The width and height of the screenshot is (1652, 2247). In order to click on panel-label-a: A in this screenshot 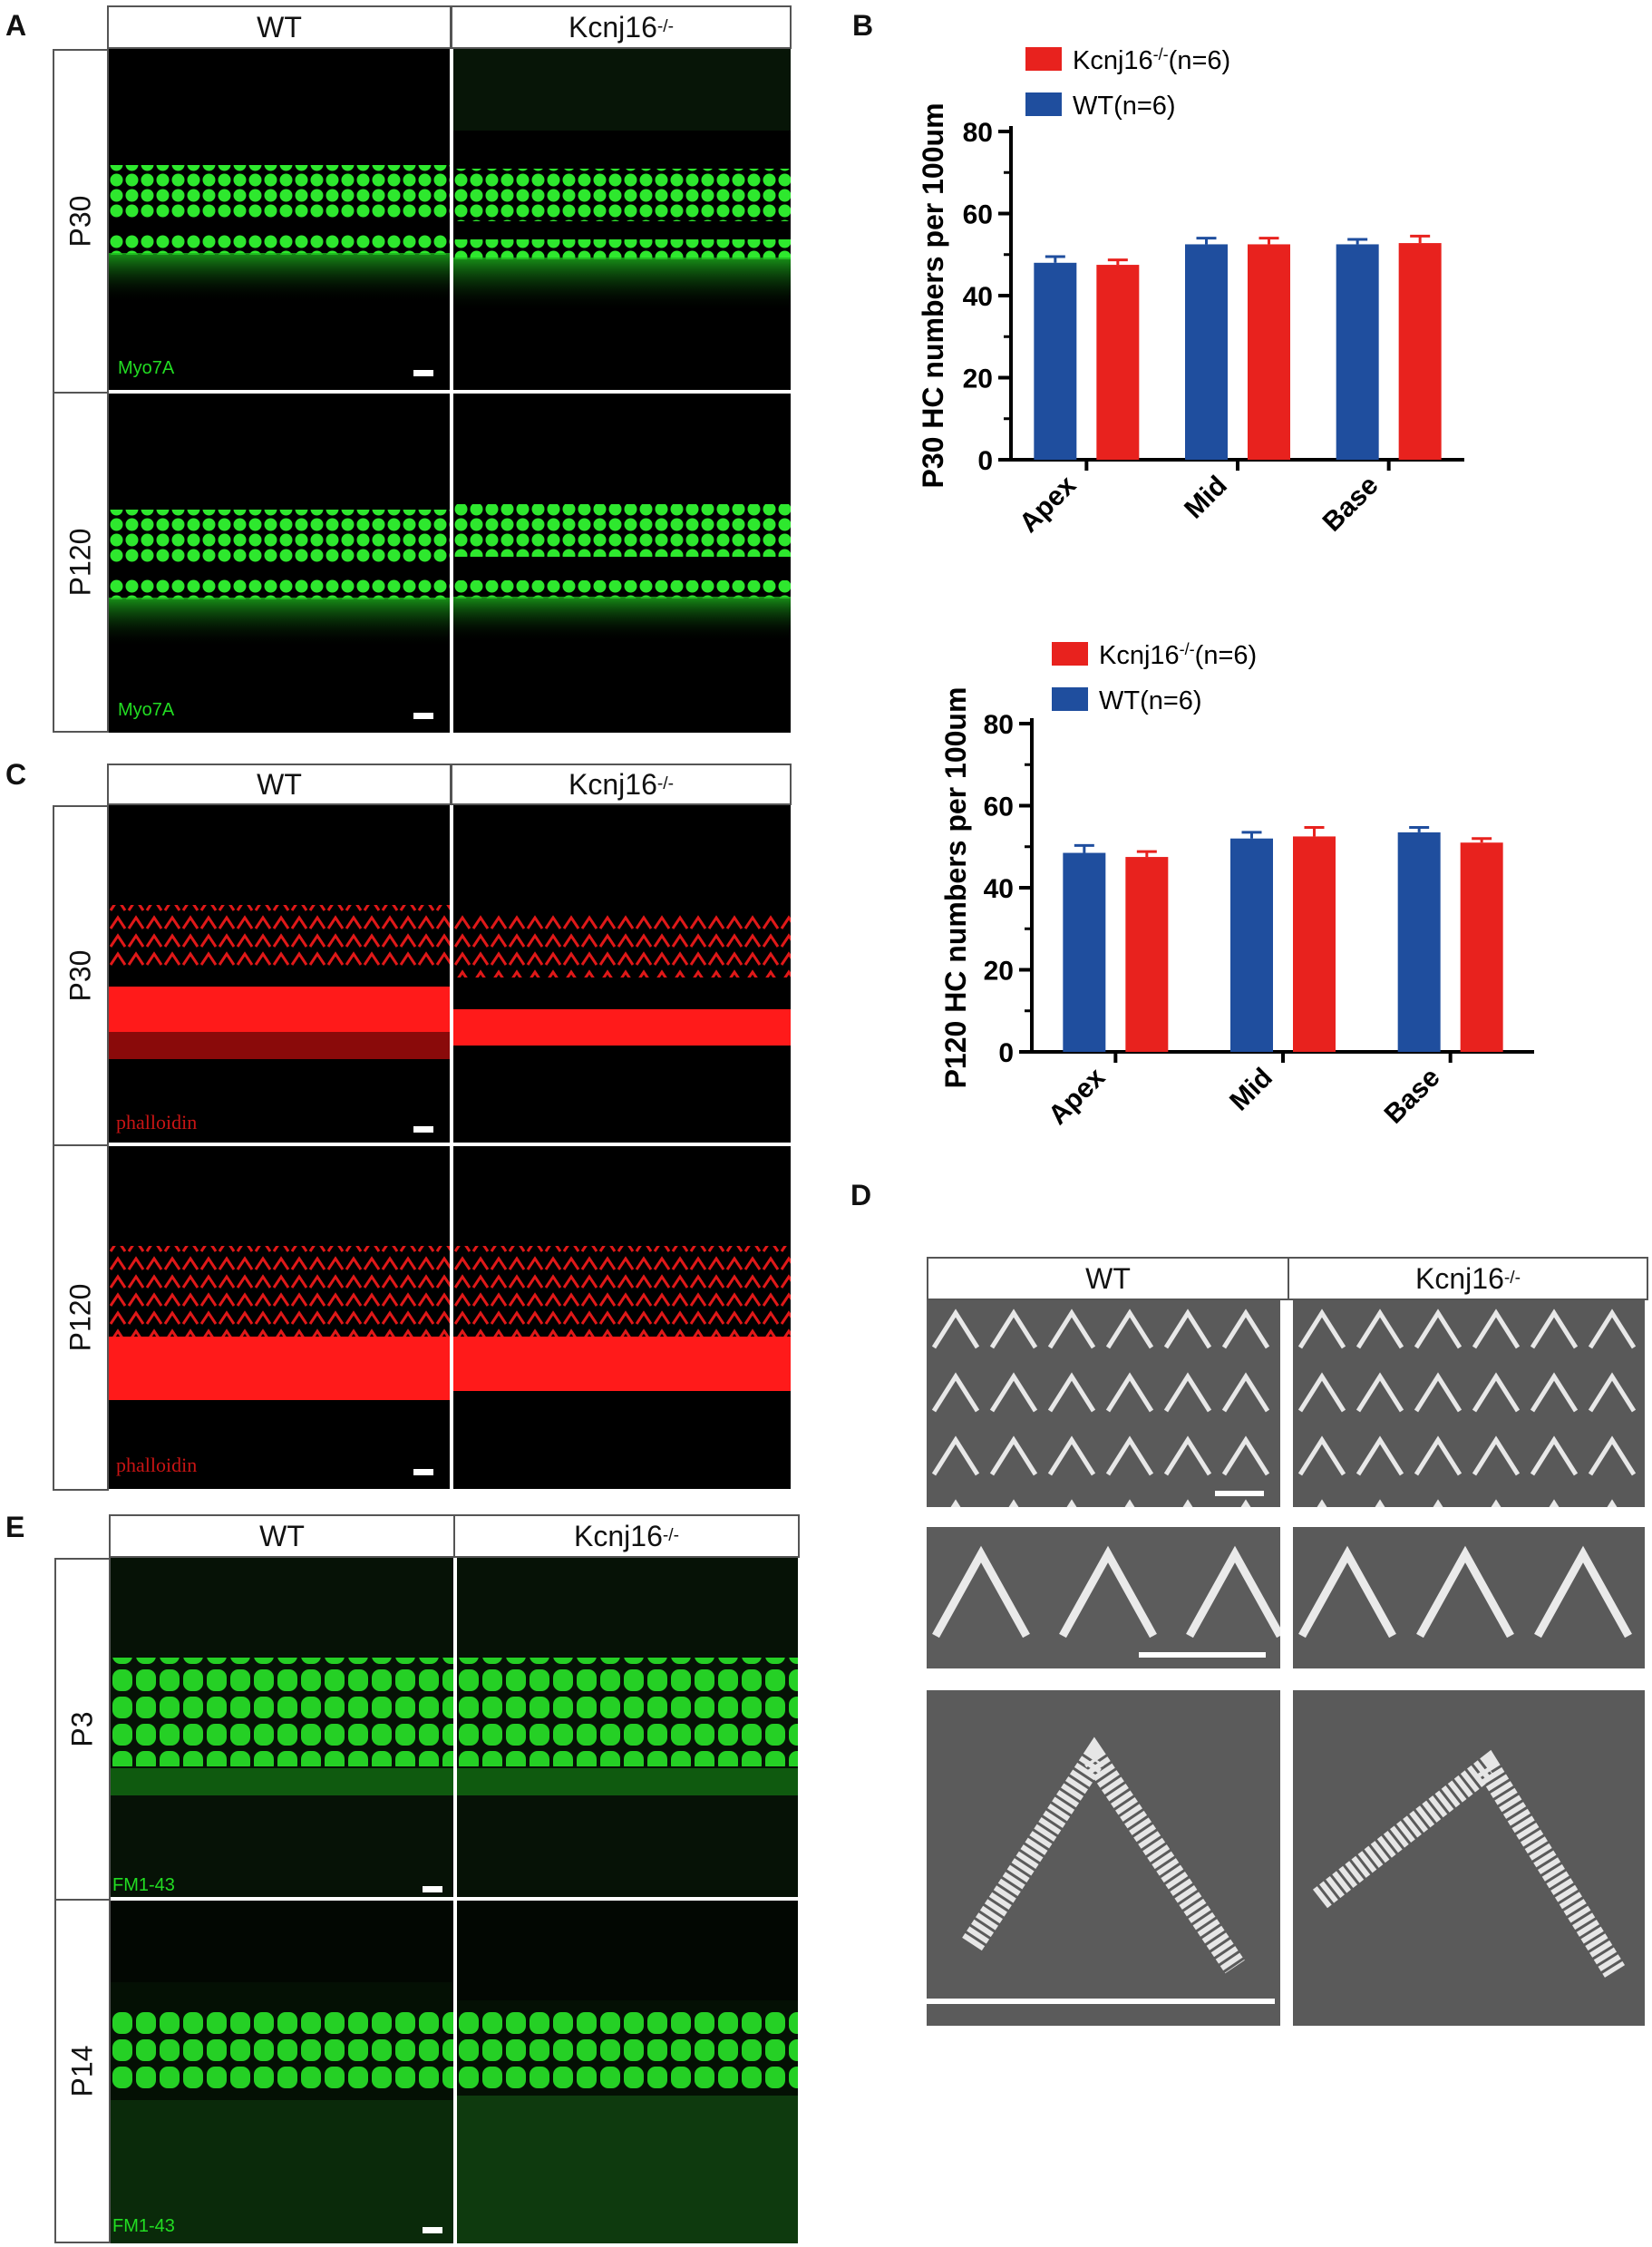, I will do `click(16, 25)`.